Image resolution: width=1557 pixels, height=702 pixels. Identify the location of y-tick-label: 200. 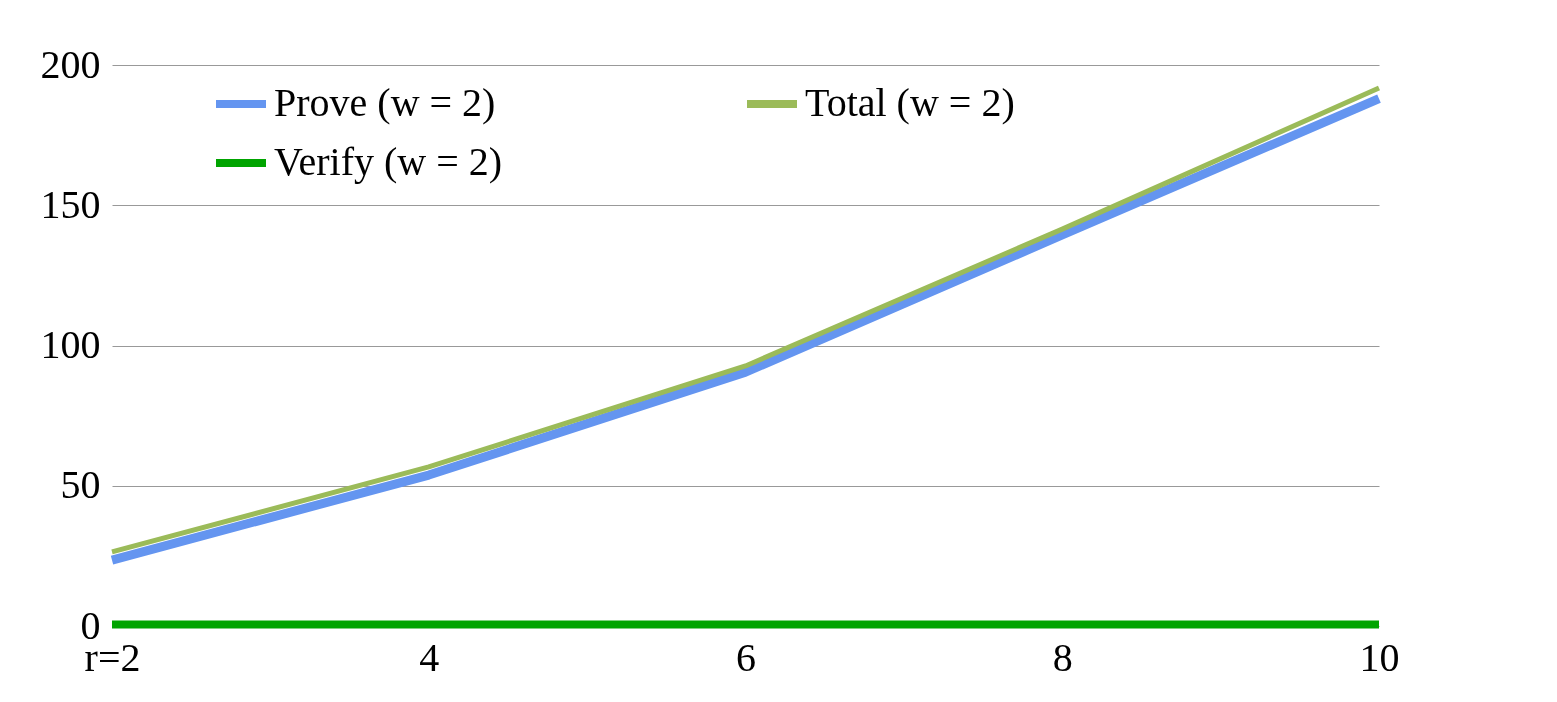
(70, 64).